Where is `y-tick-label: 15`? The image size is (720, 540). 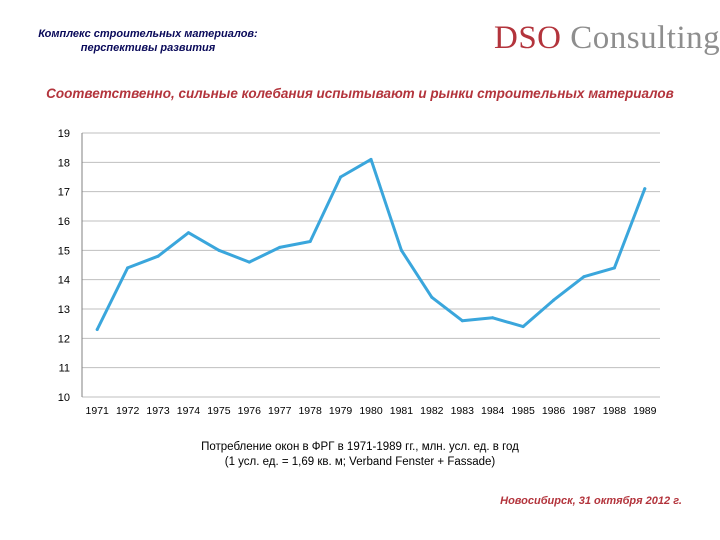
y-tick-label: 15 is located at coordinates (64, 251).